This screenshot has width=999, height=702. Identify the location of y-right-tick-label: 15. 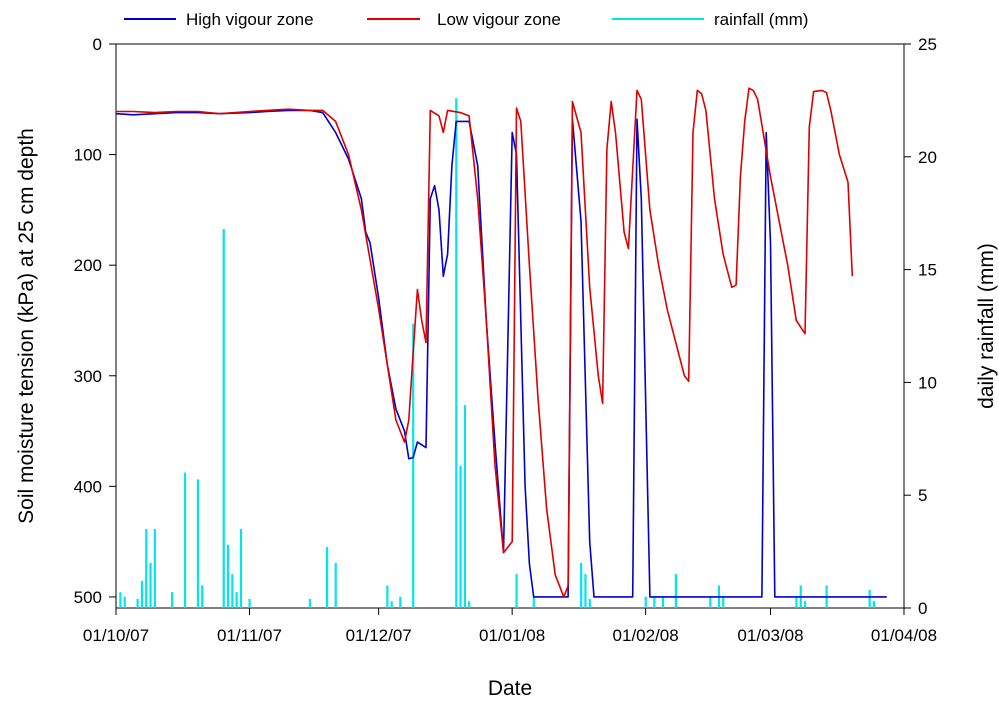
(927, 270).